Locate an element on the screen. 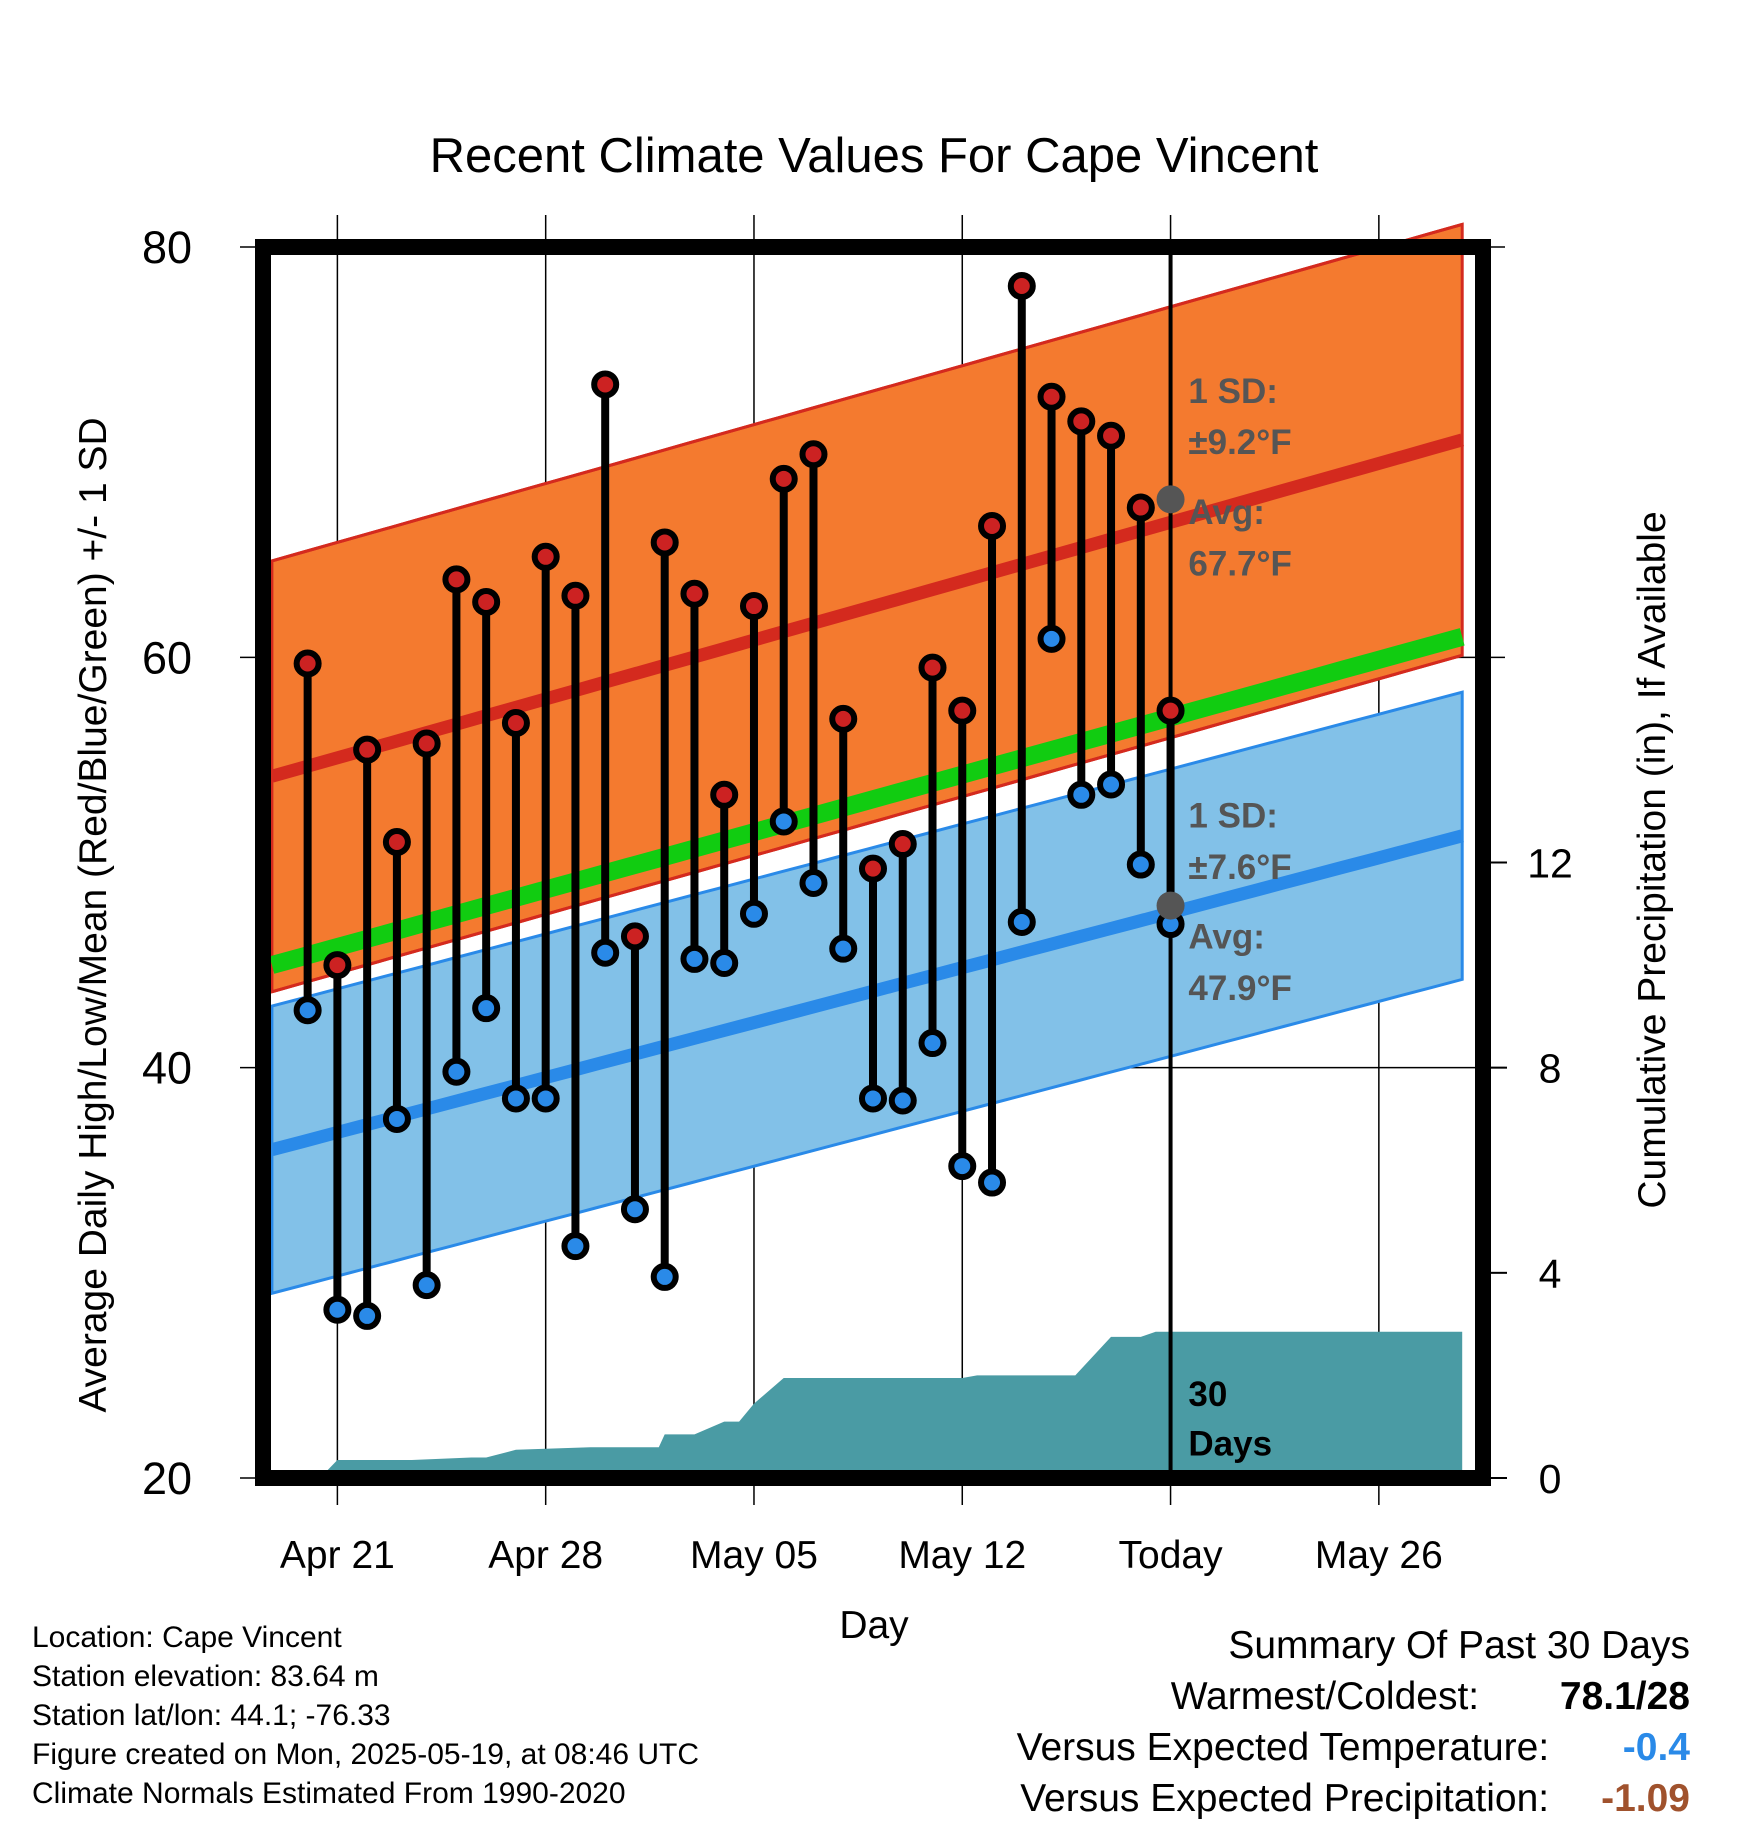 The width and height of the screenshot is (1748, 1828). temp-label: Versus Expected Temperature: is located at coordinates (1283, 1747).